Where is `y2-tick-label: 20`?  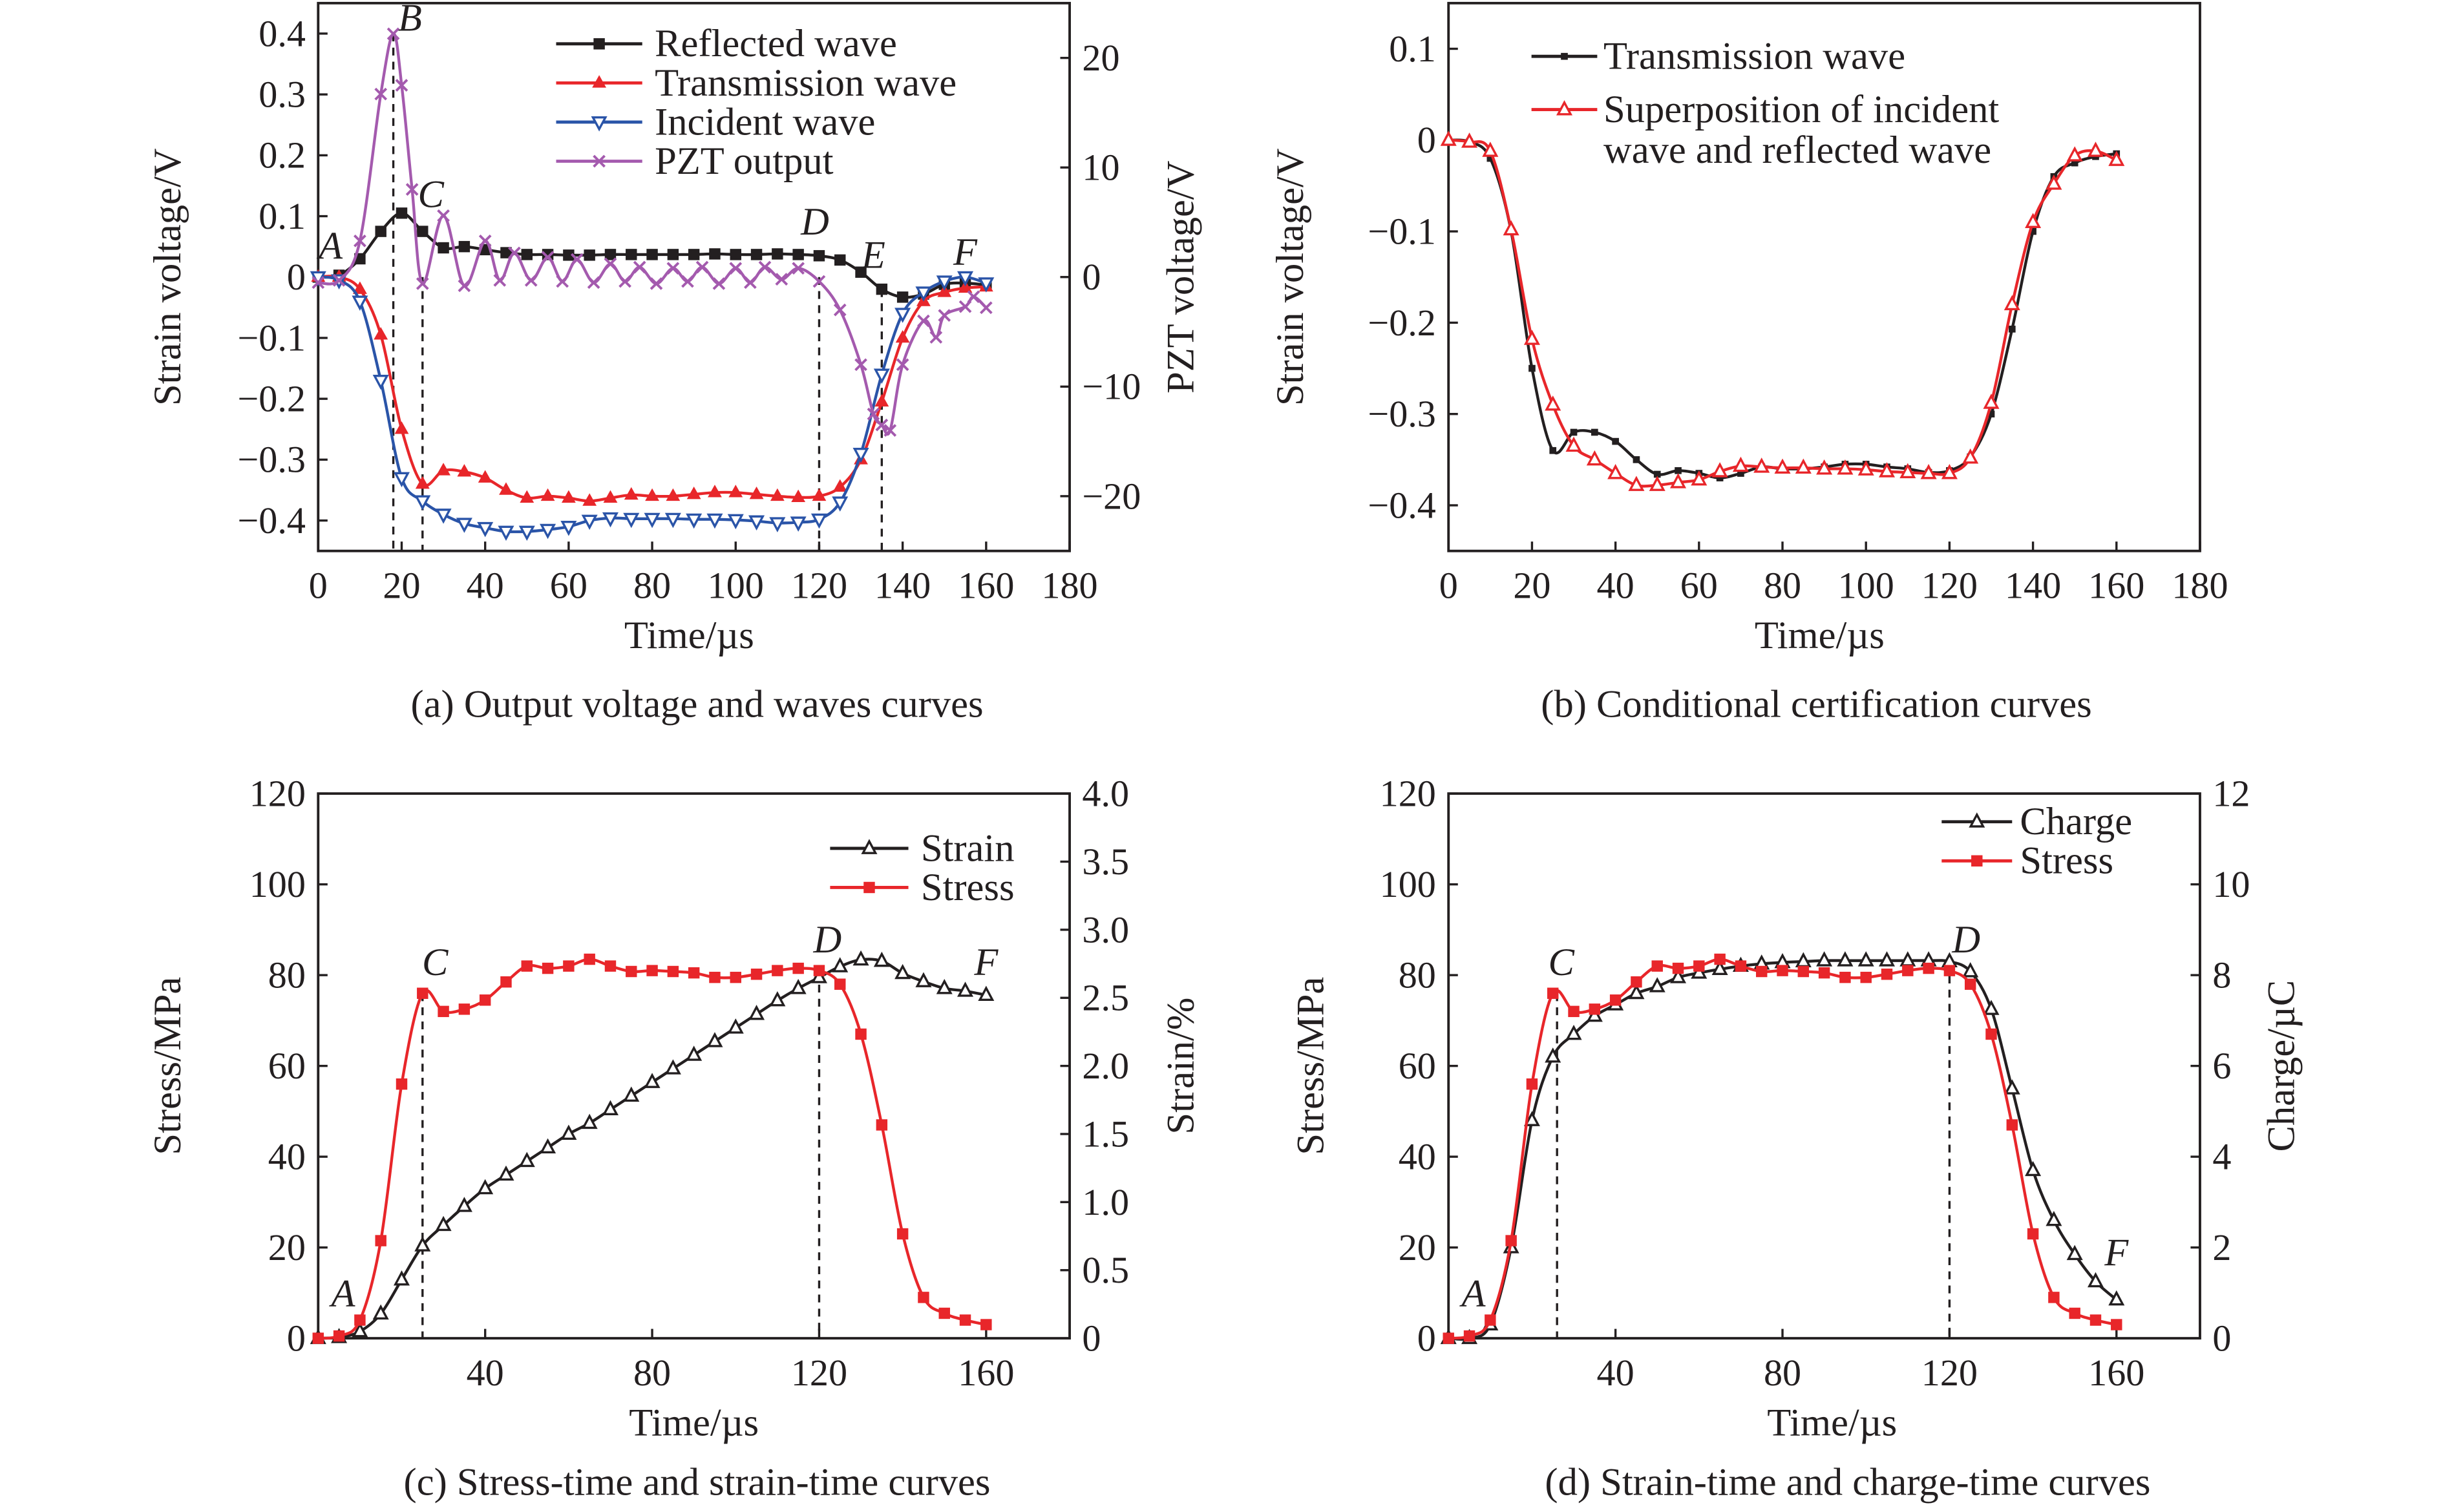
y2-tick-label: 20 is located at coordinates (1100, 58).